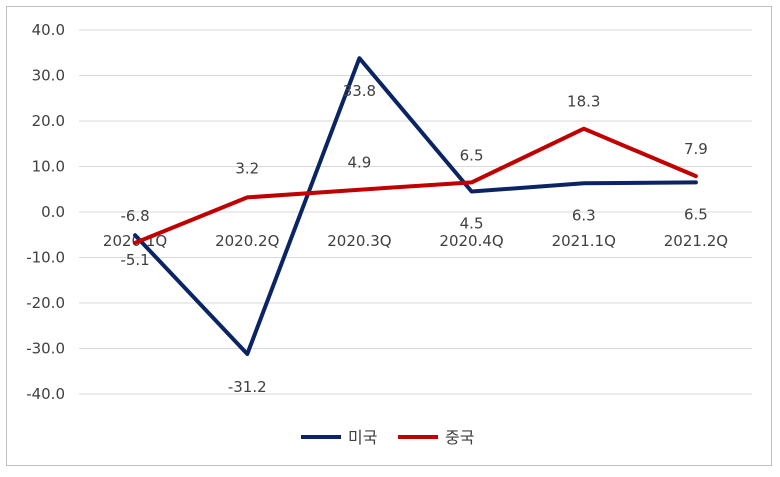  What do you see at coordinates (247, 168) in the screenshot?
I see `data-label: 3.2` at bounding box center [247, 168].